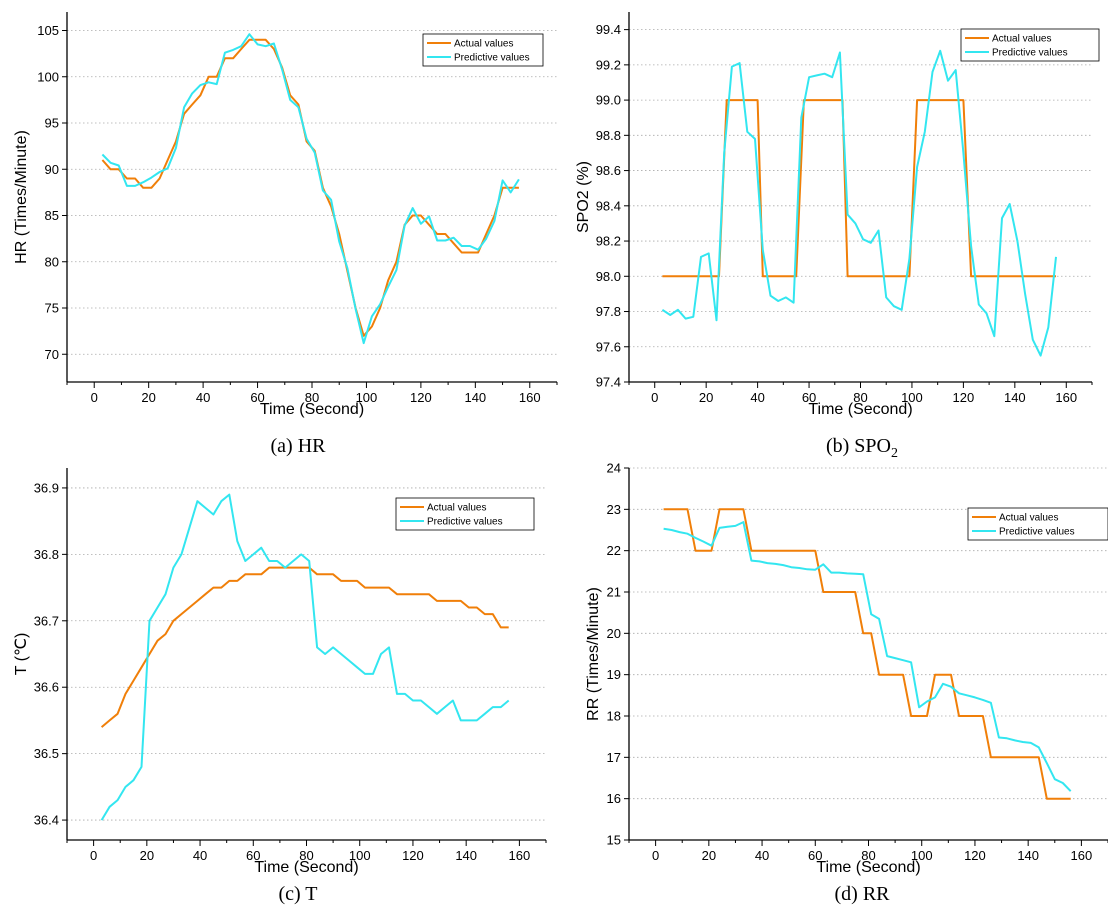 Image resolution: width=1108 pixels, height=912 pixels. What do you see at coordinates (608, 241) in the screenshot?
I see `y-tick-label: 98.2` at bounding box center [608, 241].